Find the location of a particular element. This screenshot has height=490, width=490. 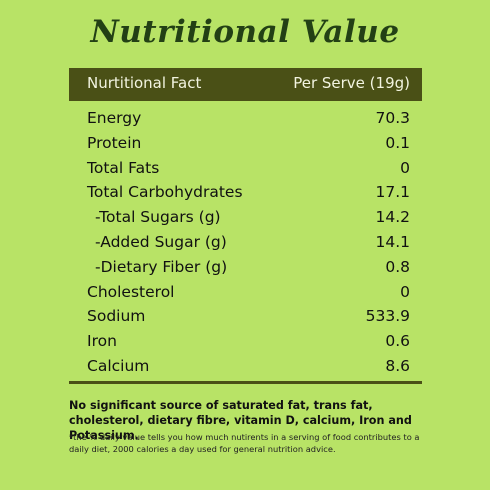

row-label: Total Fats is located at coordinates (123, 167).